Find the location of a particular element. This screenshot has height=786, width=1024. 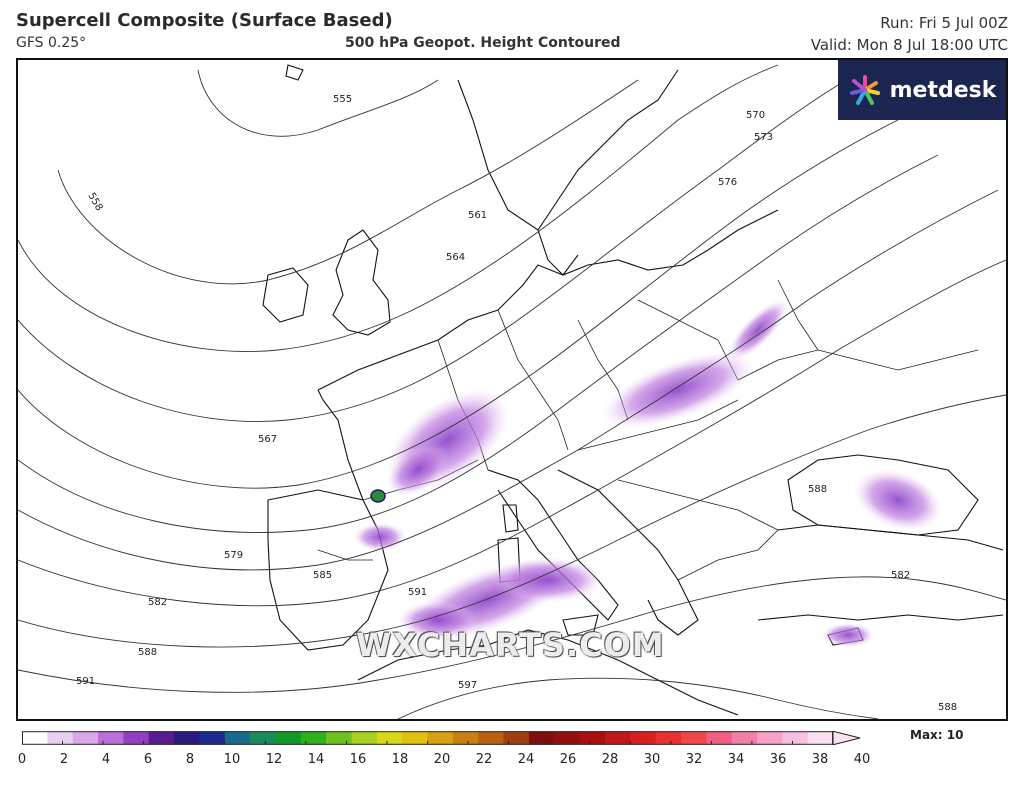

metdesk-logo: metdesk is located at coordinates (922, 90).